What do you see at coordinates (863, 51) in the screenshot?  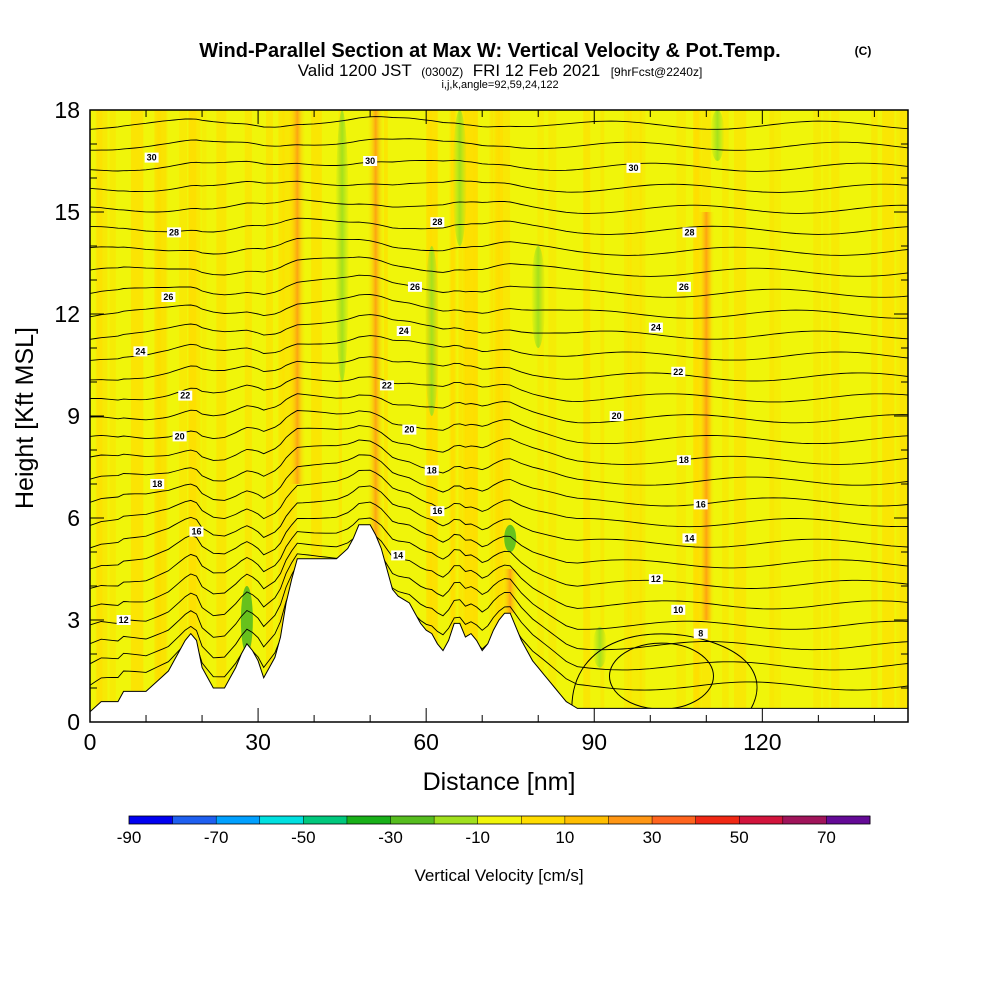 I see `copyright-mark: (C)` at bounding box center [863, 51].